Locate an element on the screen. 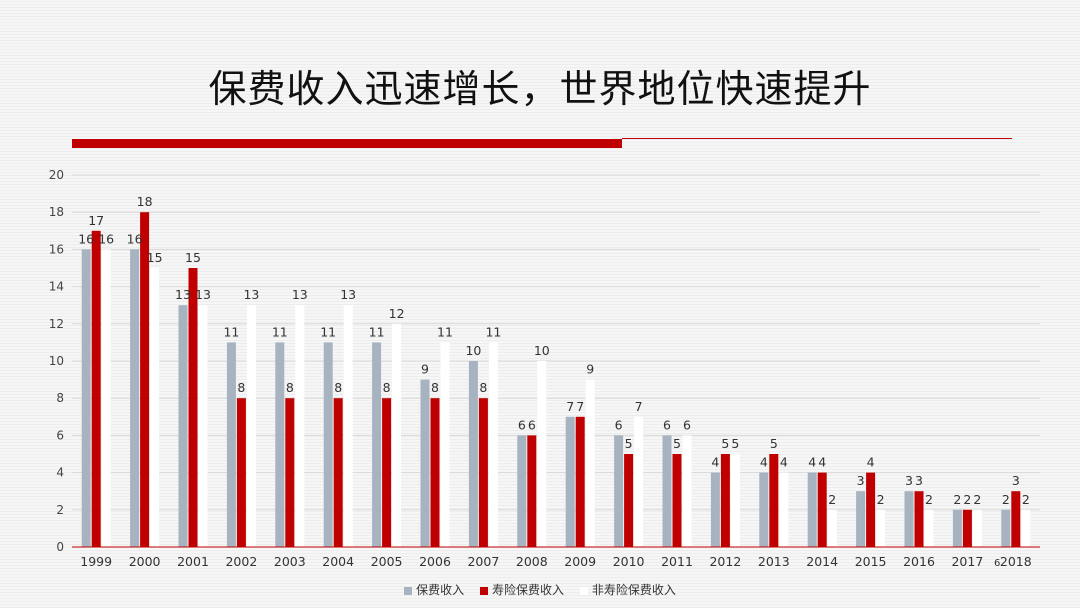  legend-item-total: 保费收入 is located at coordinates (434, 589).